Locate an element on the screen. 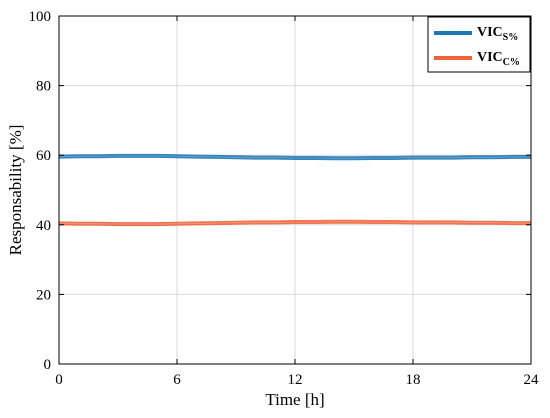  legend-entry-vic-s: VICS% is located at coordinates (497, 34).